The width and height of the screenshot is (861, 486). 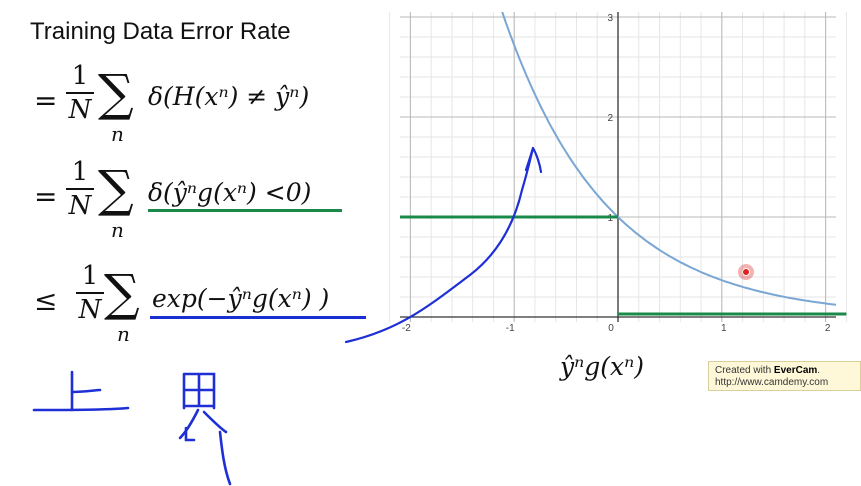 What do you see at coordinates (611, 328) in the screenshot?
I see `x-tick-label: 0` at bounding box center [611, 328].